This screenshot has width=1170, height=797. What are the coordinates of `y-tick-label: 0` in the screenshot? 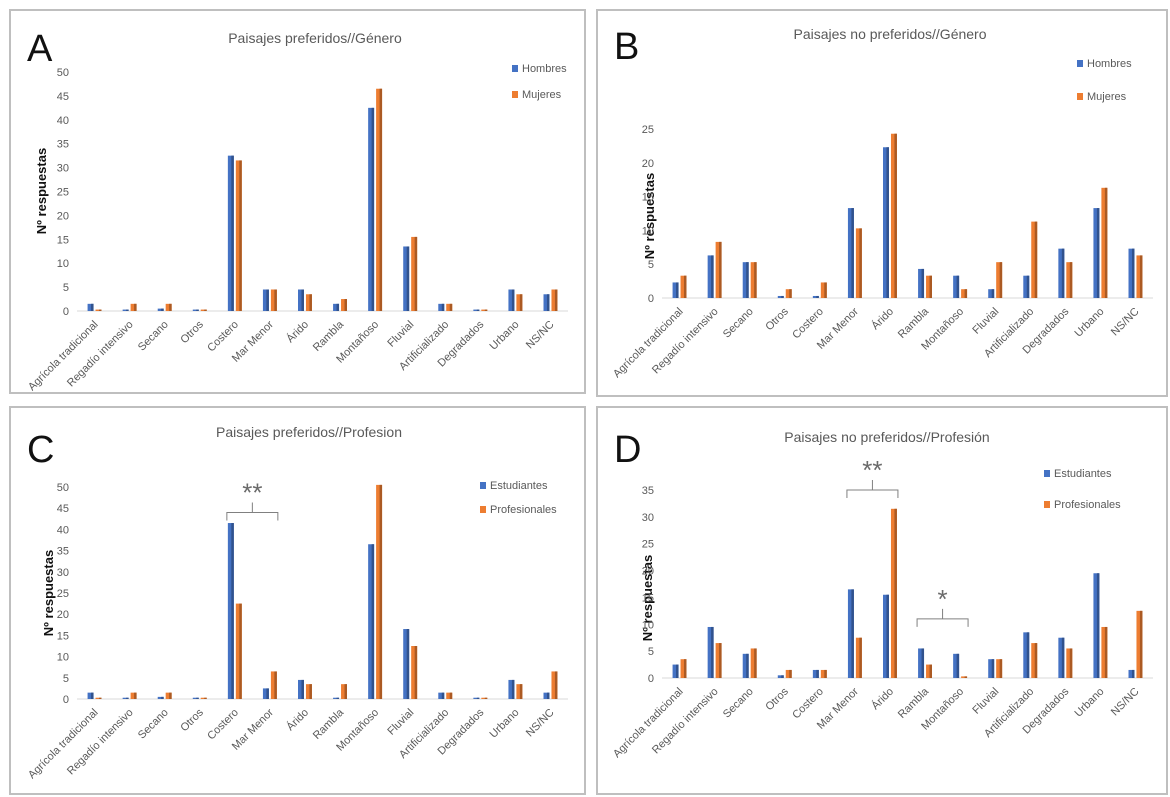 It's located at (651, 679).